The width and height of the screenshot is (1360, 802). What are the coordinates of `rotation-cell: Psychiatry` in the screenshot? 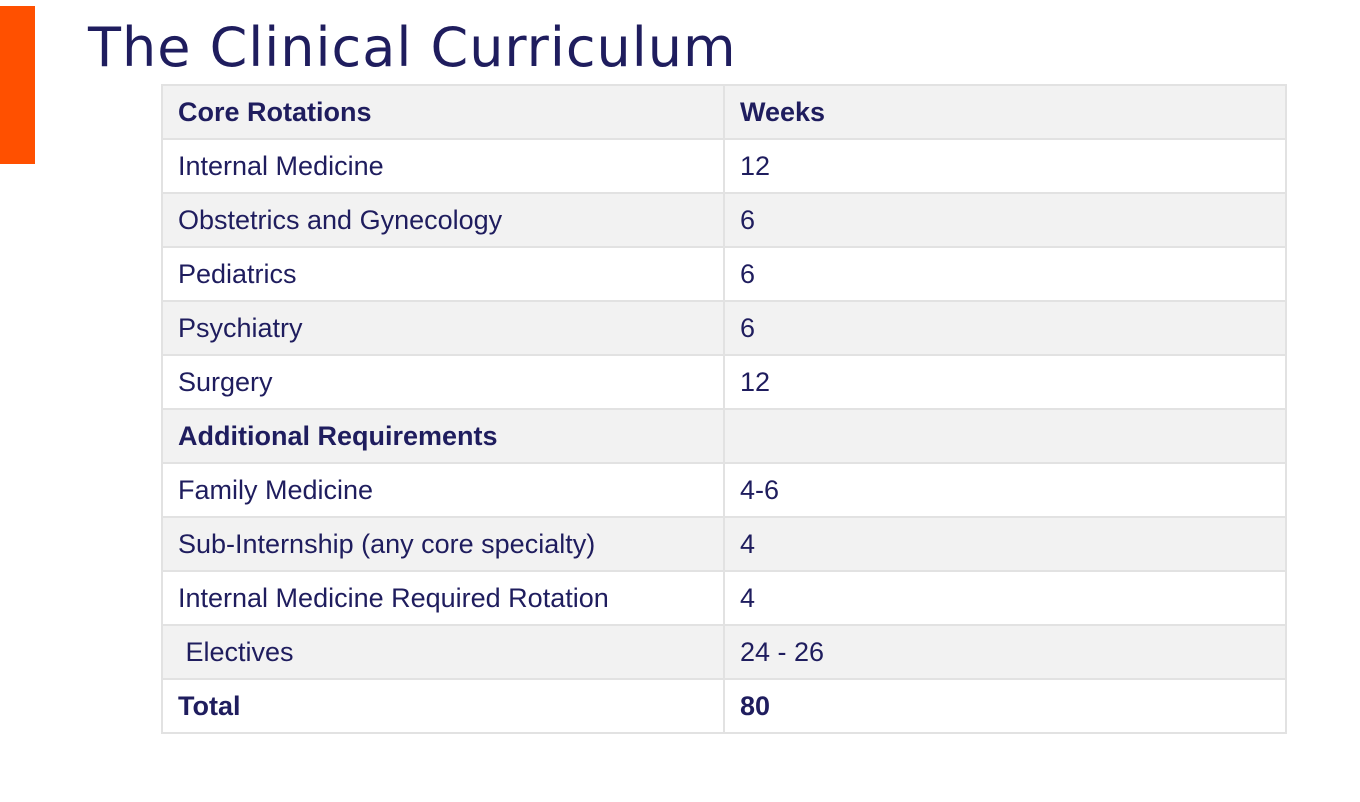 It's located at (443, 328).